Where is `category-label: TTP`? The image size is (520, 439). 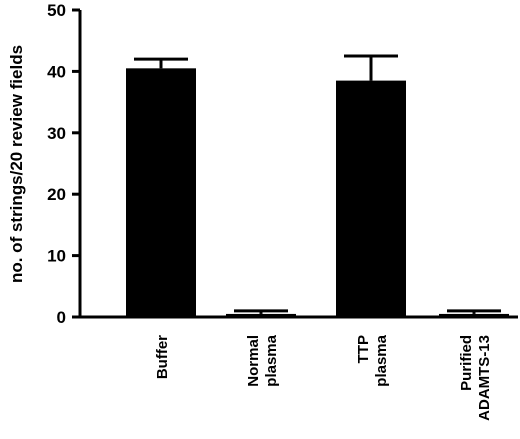 category-label: TTP is located at coordinates (363, 349).